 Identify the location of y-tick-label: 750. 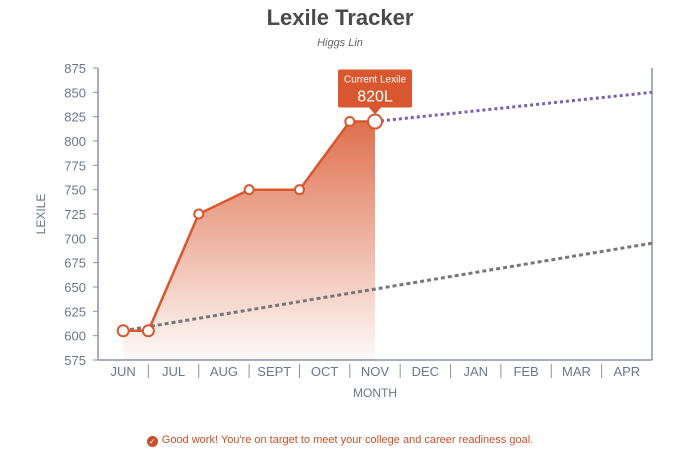
(75, 190).